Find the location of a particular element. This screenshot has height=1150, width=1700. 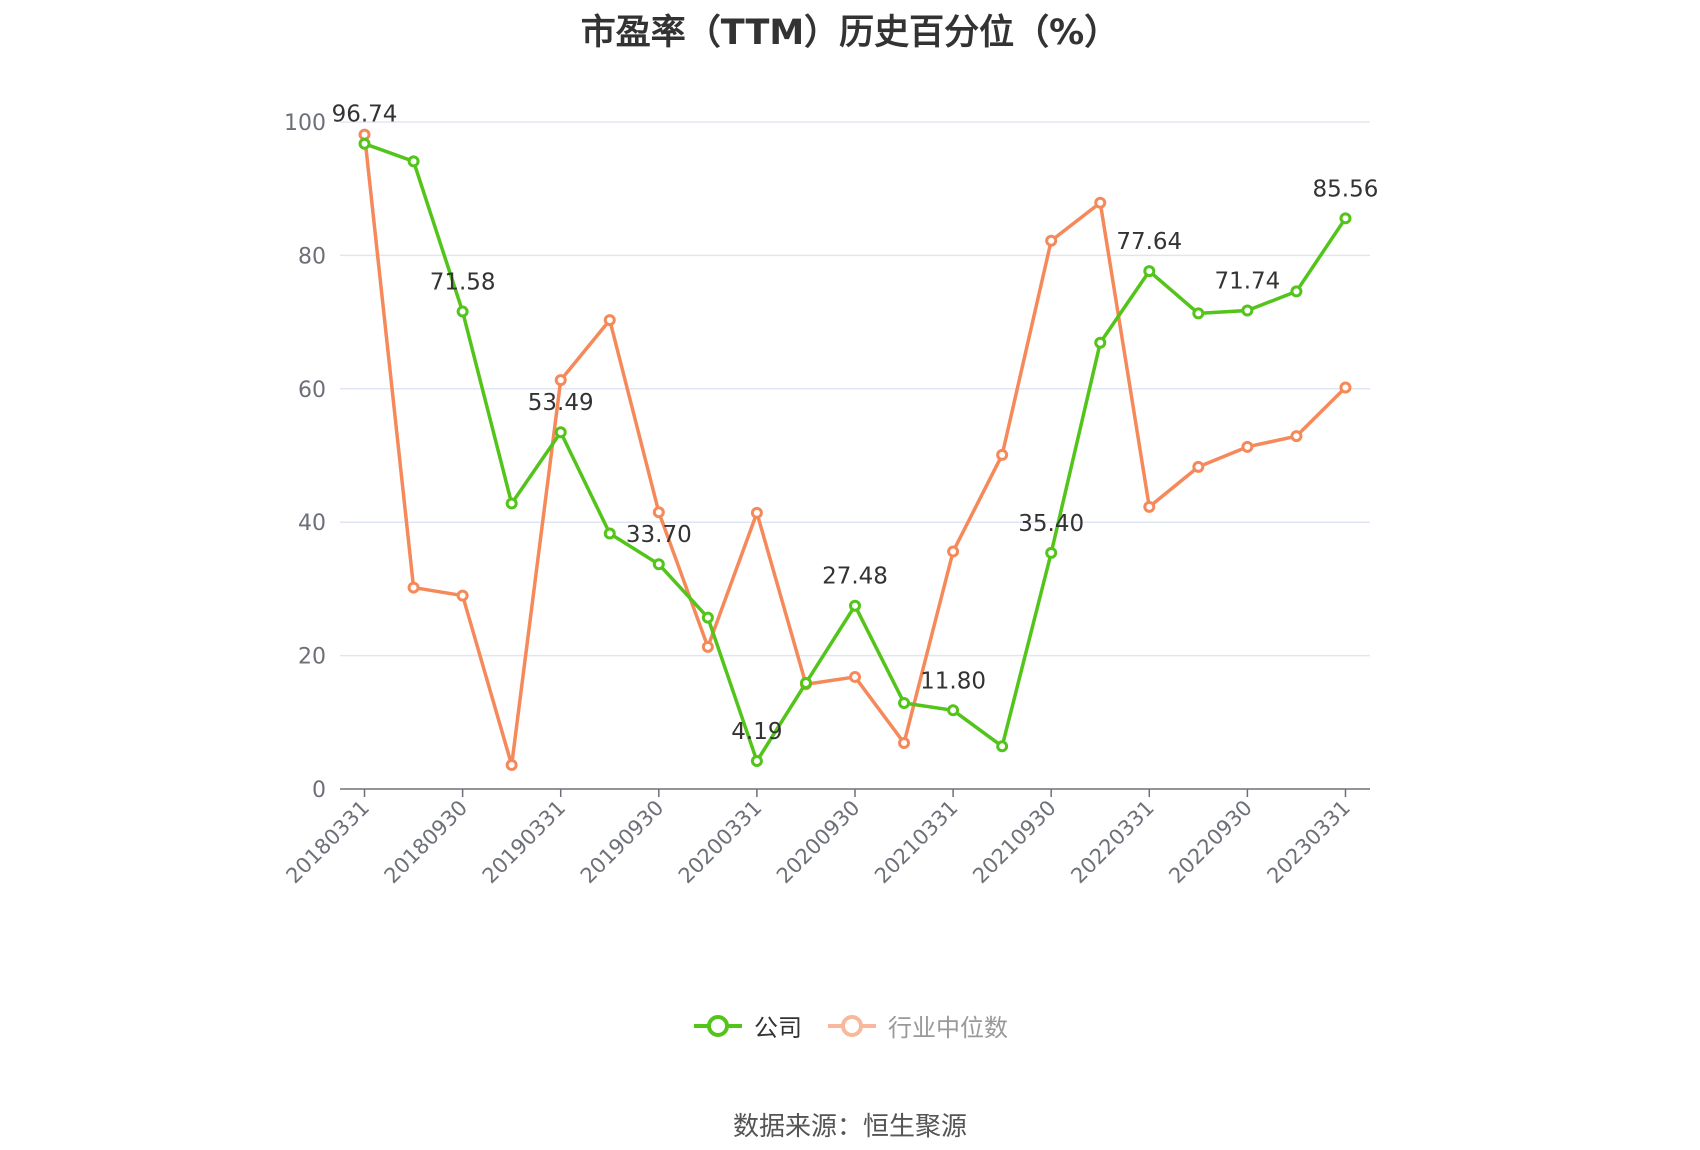

y-tick-label: 100 is located at coordinates (305, 123).